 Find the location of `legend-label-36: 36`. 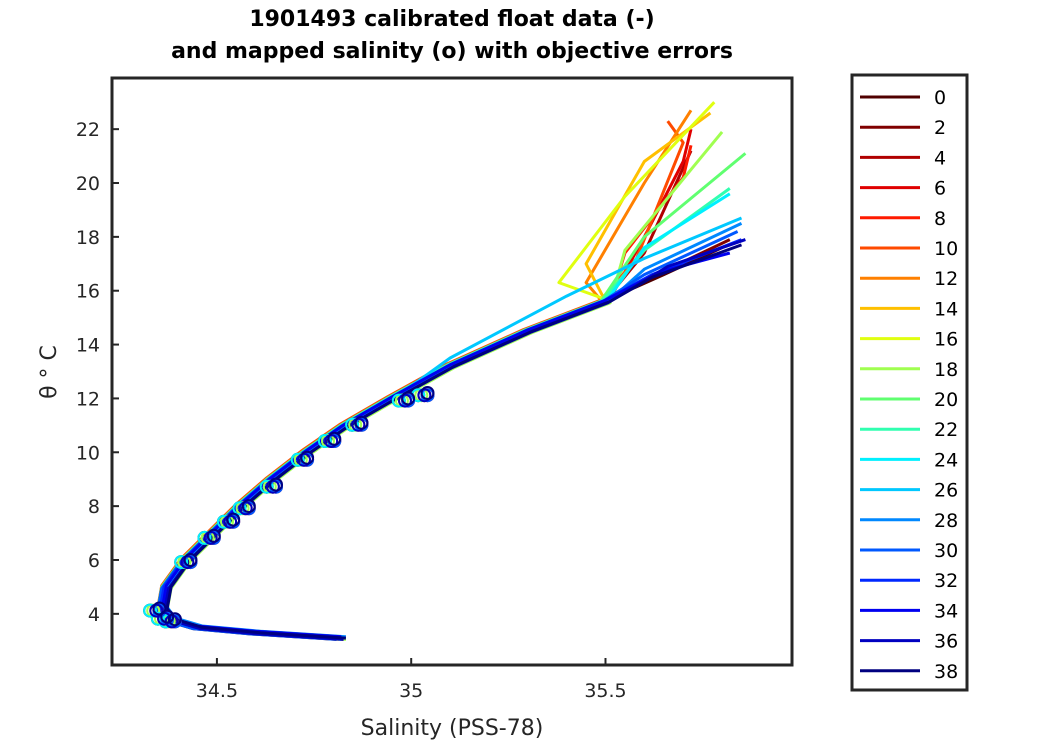

legend-label-36: 36 is located at coordinates (946, 642).